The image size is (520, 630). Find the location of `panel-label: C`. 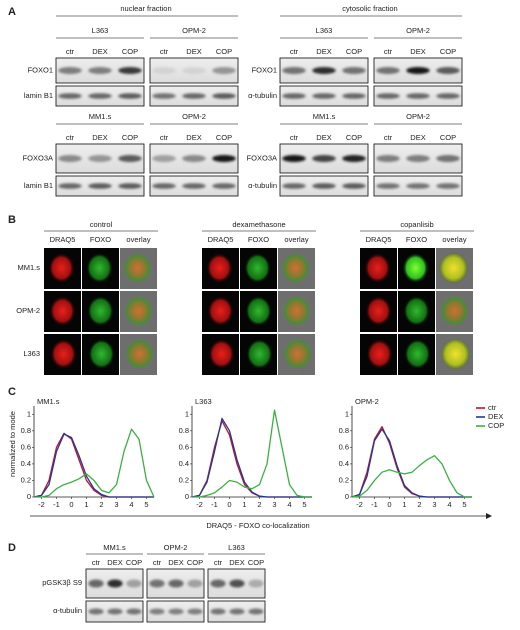

panel-label: C is located at coordinates (12, 392).